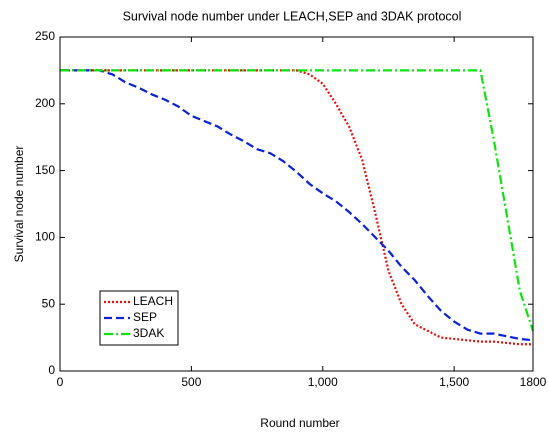 The width and height of the screenshot is (548, 436). I want to click on y-tick-label: 50, so click(49, 303).